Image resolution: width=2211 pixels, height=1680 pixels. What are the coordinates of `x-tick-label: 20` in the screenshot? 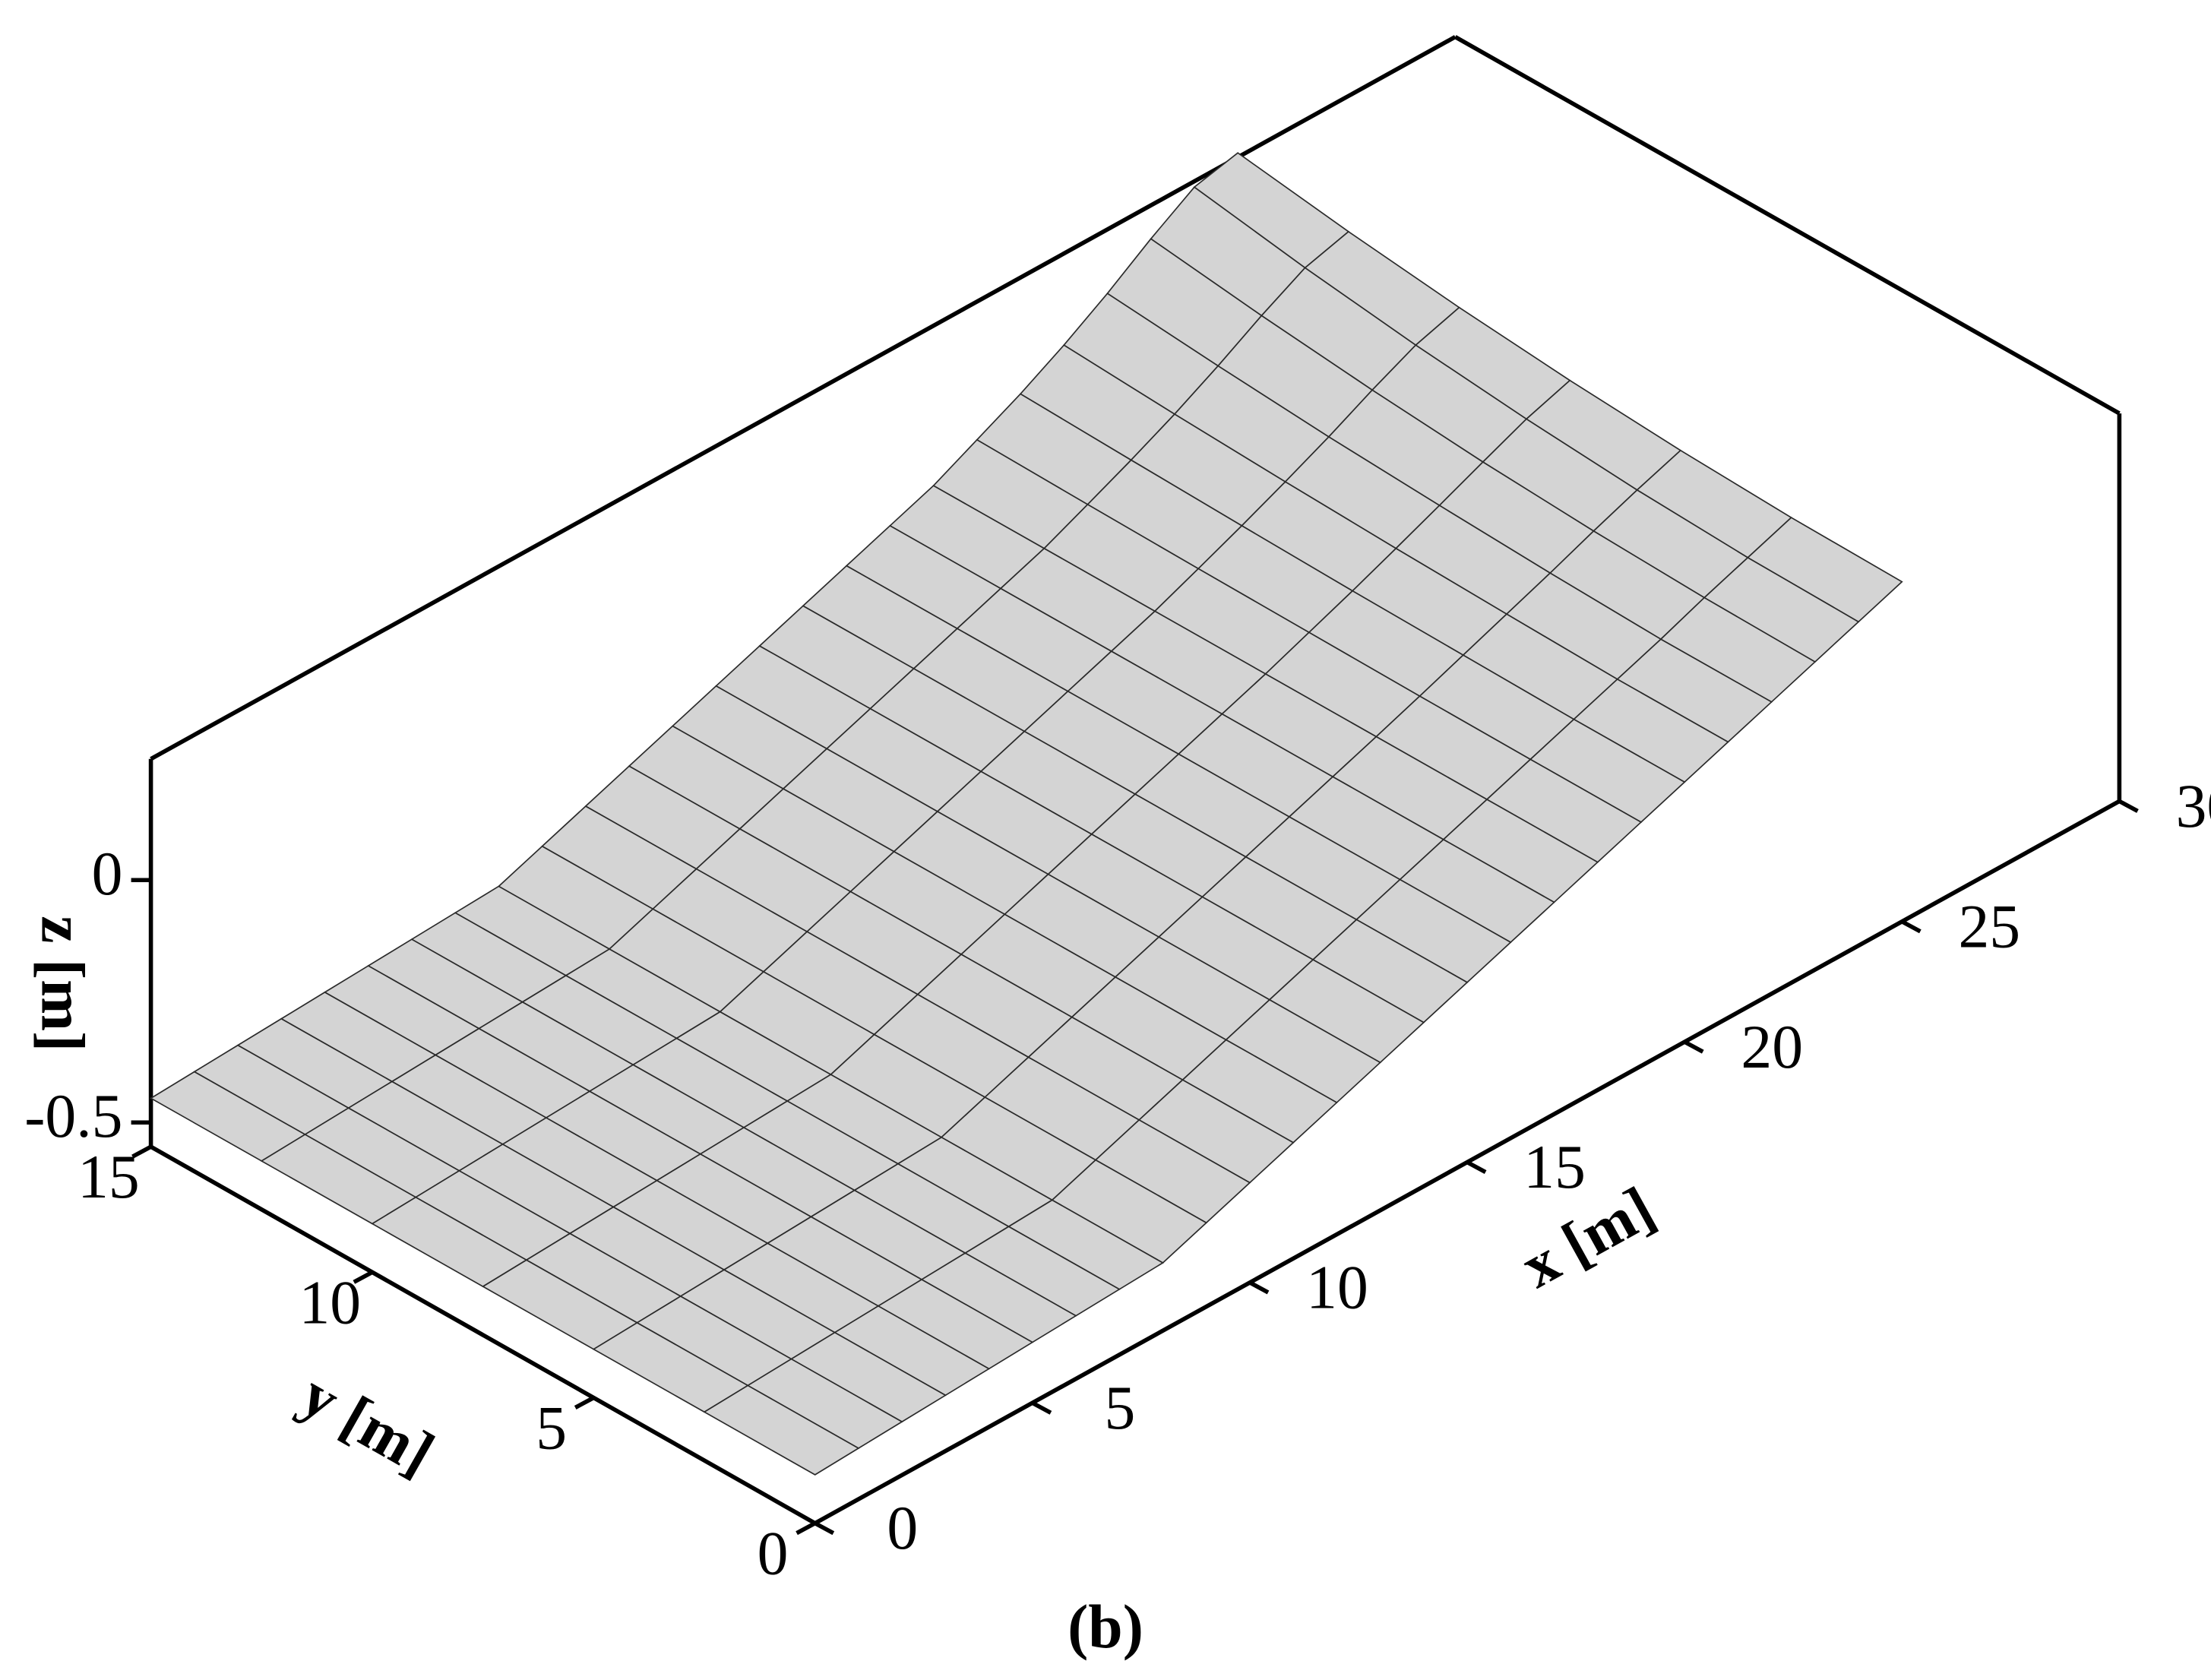 It's located at (1772, 1046).